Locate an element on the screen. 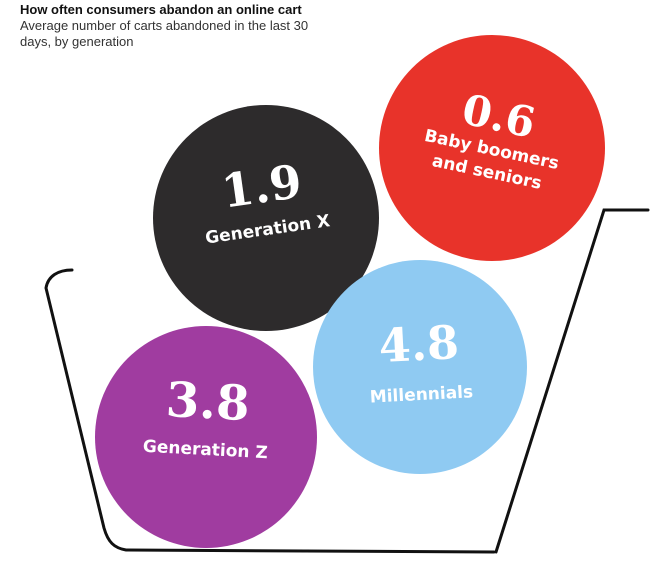 This screenshot has height=573, width=650. bubble-value-generation-z: 3.8 is located at coordinates (208, 402).